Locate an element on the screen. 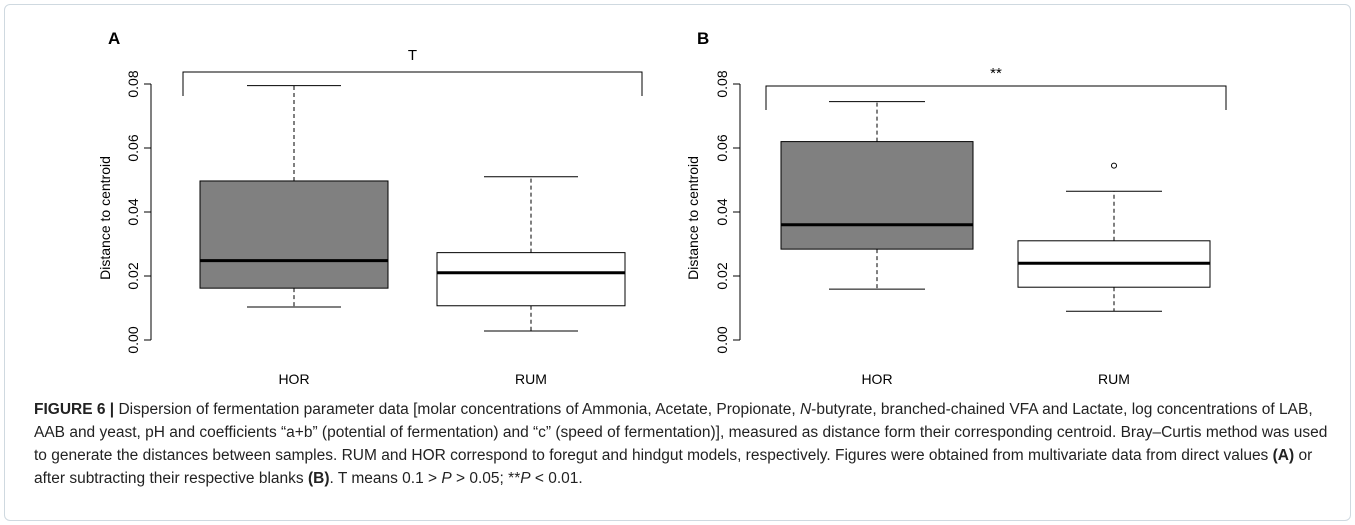 The height and width of the screenshot is (525, 1355). panel-label: B is located at coordinates (703, 38).